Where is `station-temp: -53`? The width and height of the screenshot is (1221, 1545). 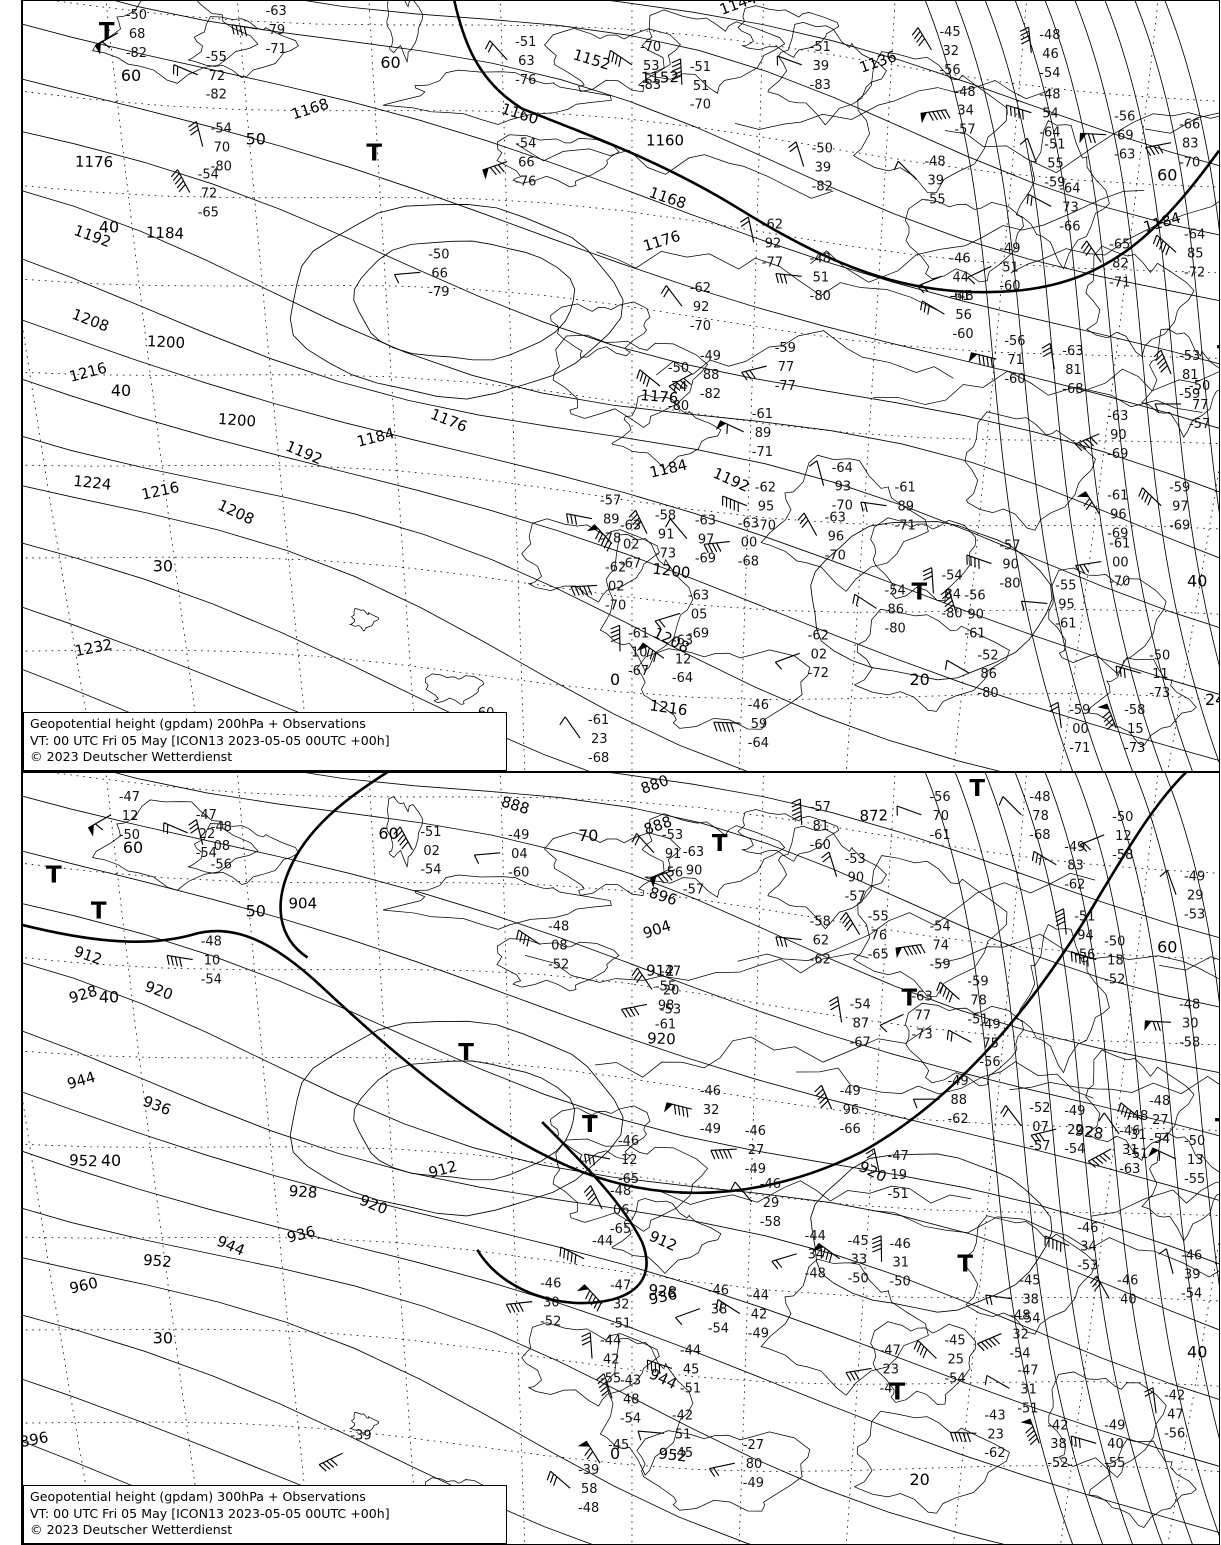
station-temp: -53 is located at coordinates (1189, 356).